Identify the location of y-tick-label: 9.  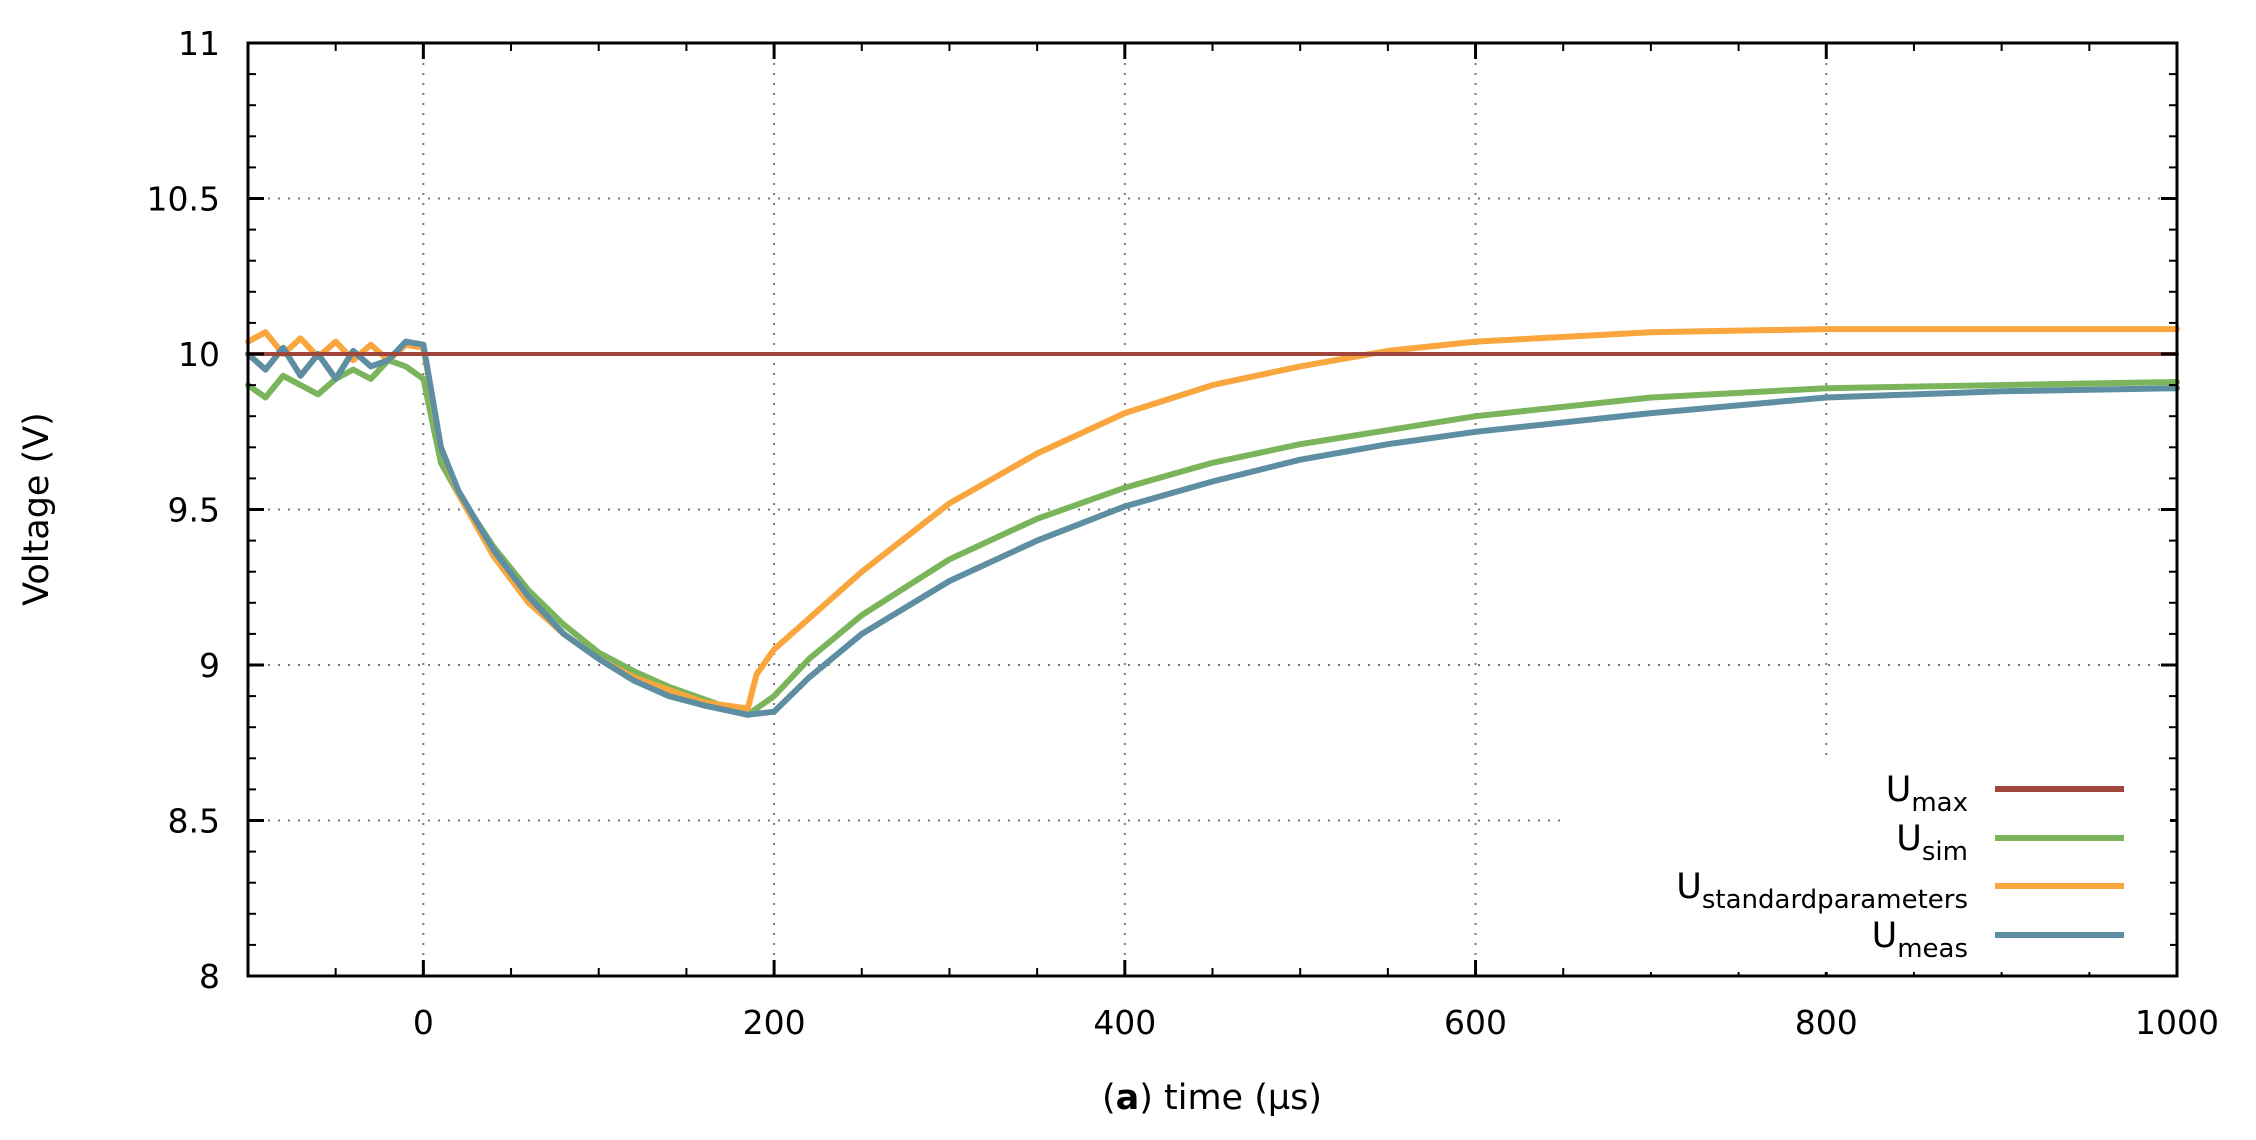
(209, 665).